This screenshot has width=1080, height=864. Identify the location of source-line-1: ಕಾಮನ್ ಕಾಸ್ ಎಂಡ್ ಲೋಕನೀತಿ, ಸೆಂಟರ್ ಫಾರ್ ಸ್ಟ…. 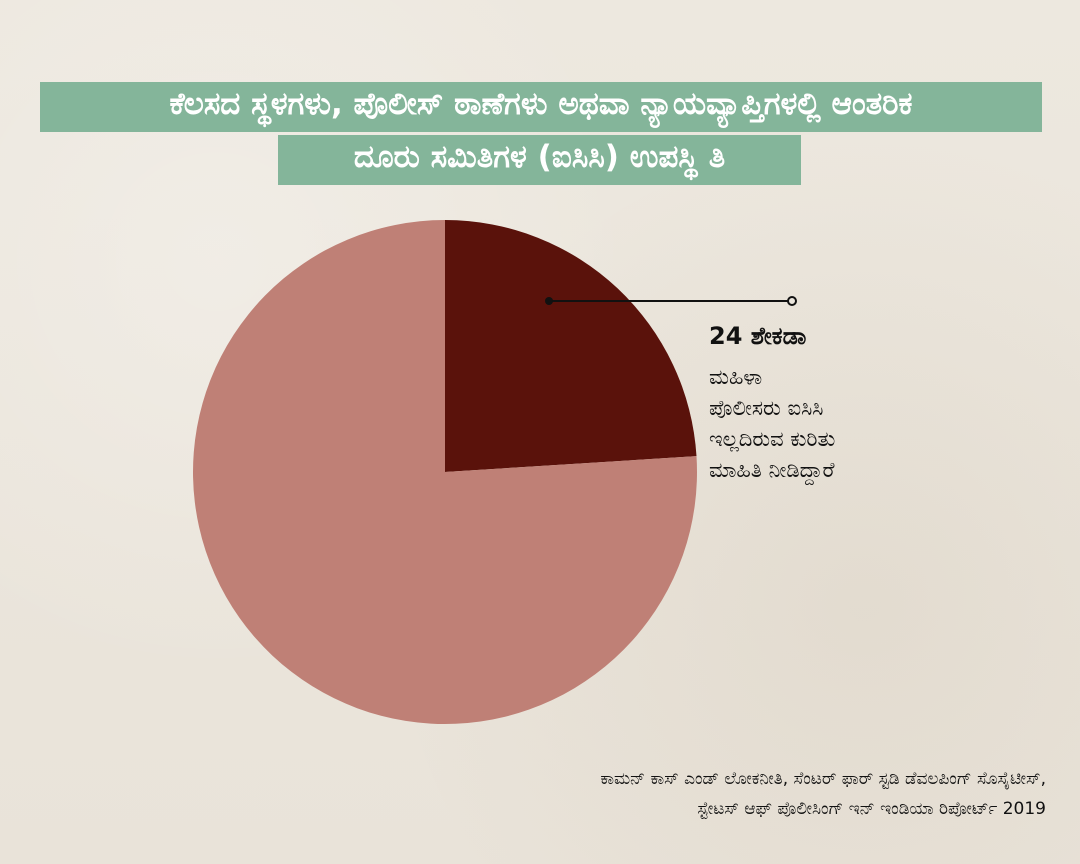
(823, 779).